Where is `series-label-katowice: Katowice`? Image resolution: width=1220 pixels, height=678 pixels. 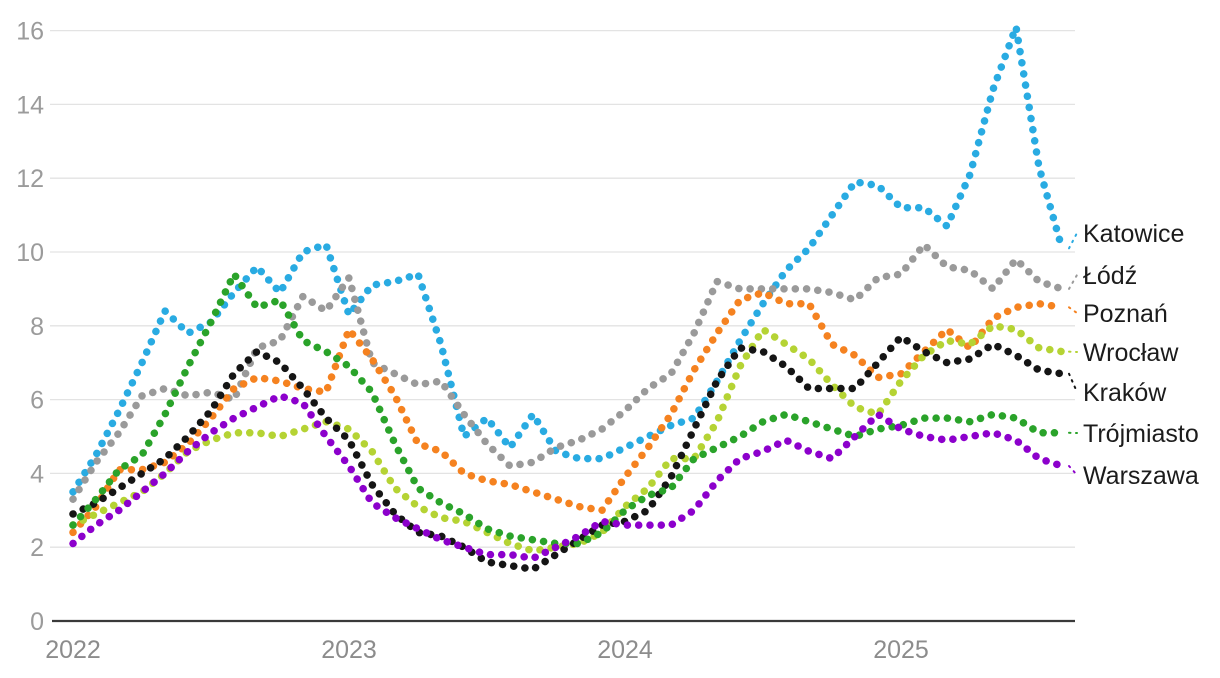 series-label-katowice: Katowice is located at coordinates (1133, 234).